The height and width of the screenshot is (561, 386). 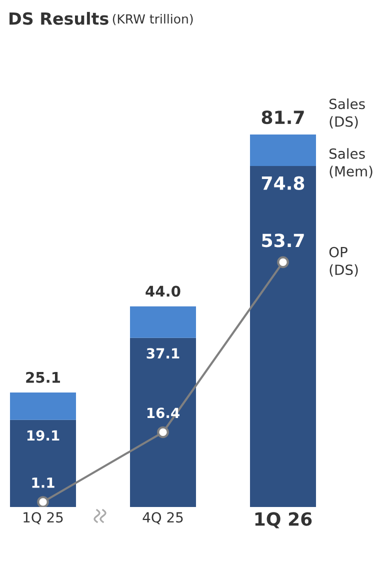 What do you see at coordinates (43, 435) in the screenshot?
I see `data-label: 19.1` at bounding box center [43, 435].